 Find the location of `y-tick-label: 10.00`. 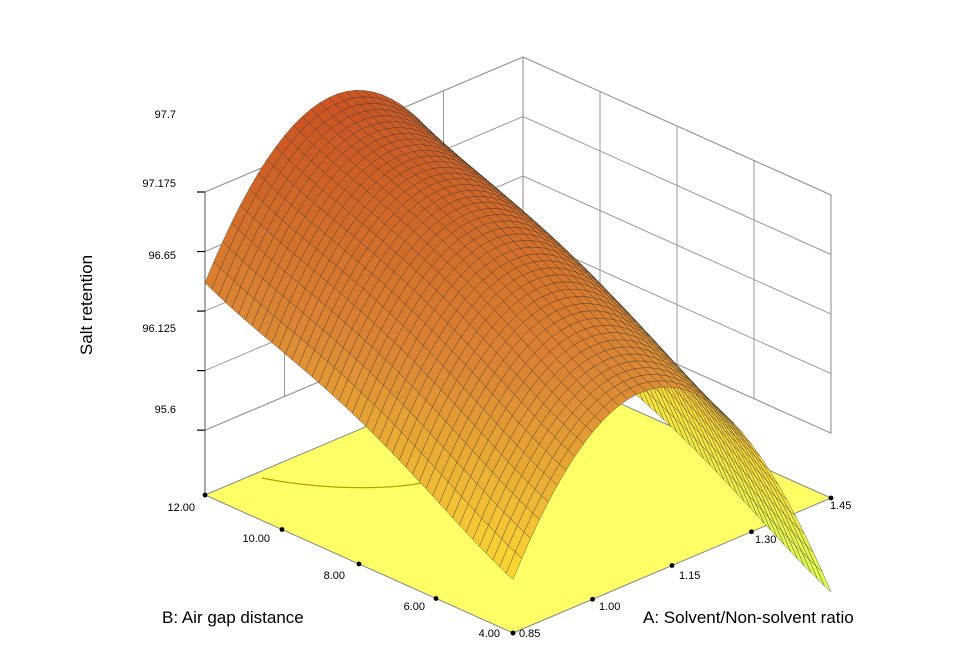

y-tick-label: 10.00 is located at coordinates (256, 539).